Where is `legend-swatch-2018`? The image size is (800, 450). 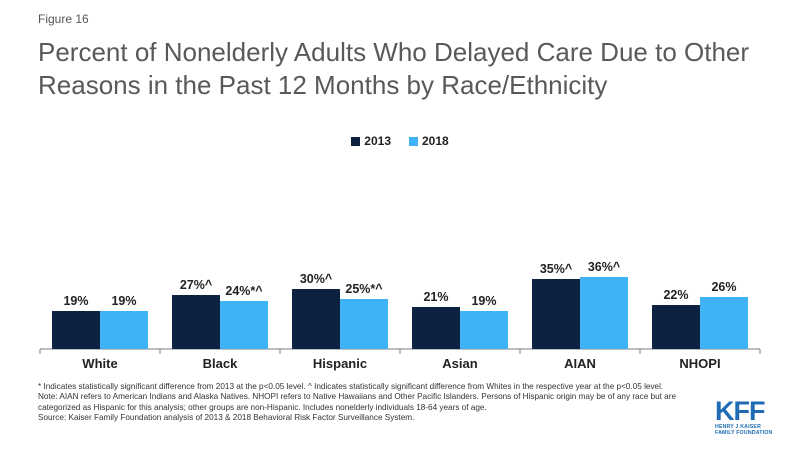 legend-swatch-2018 is located at coordinates (413, 141).